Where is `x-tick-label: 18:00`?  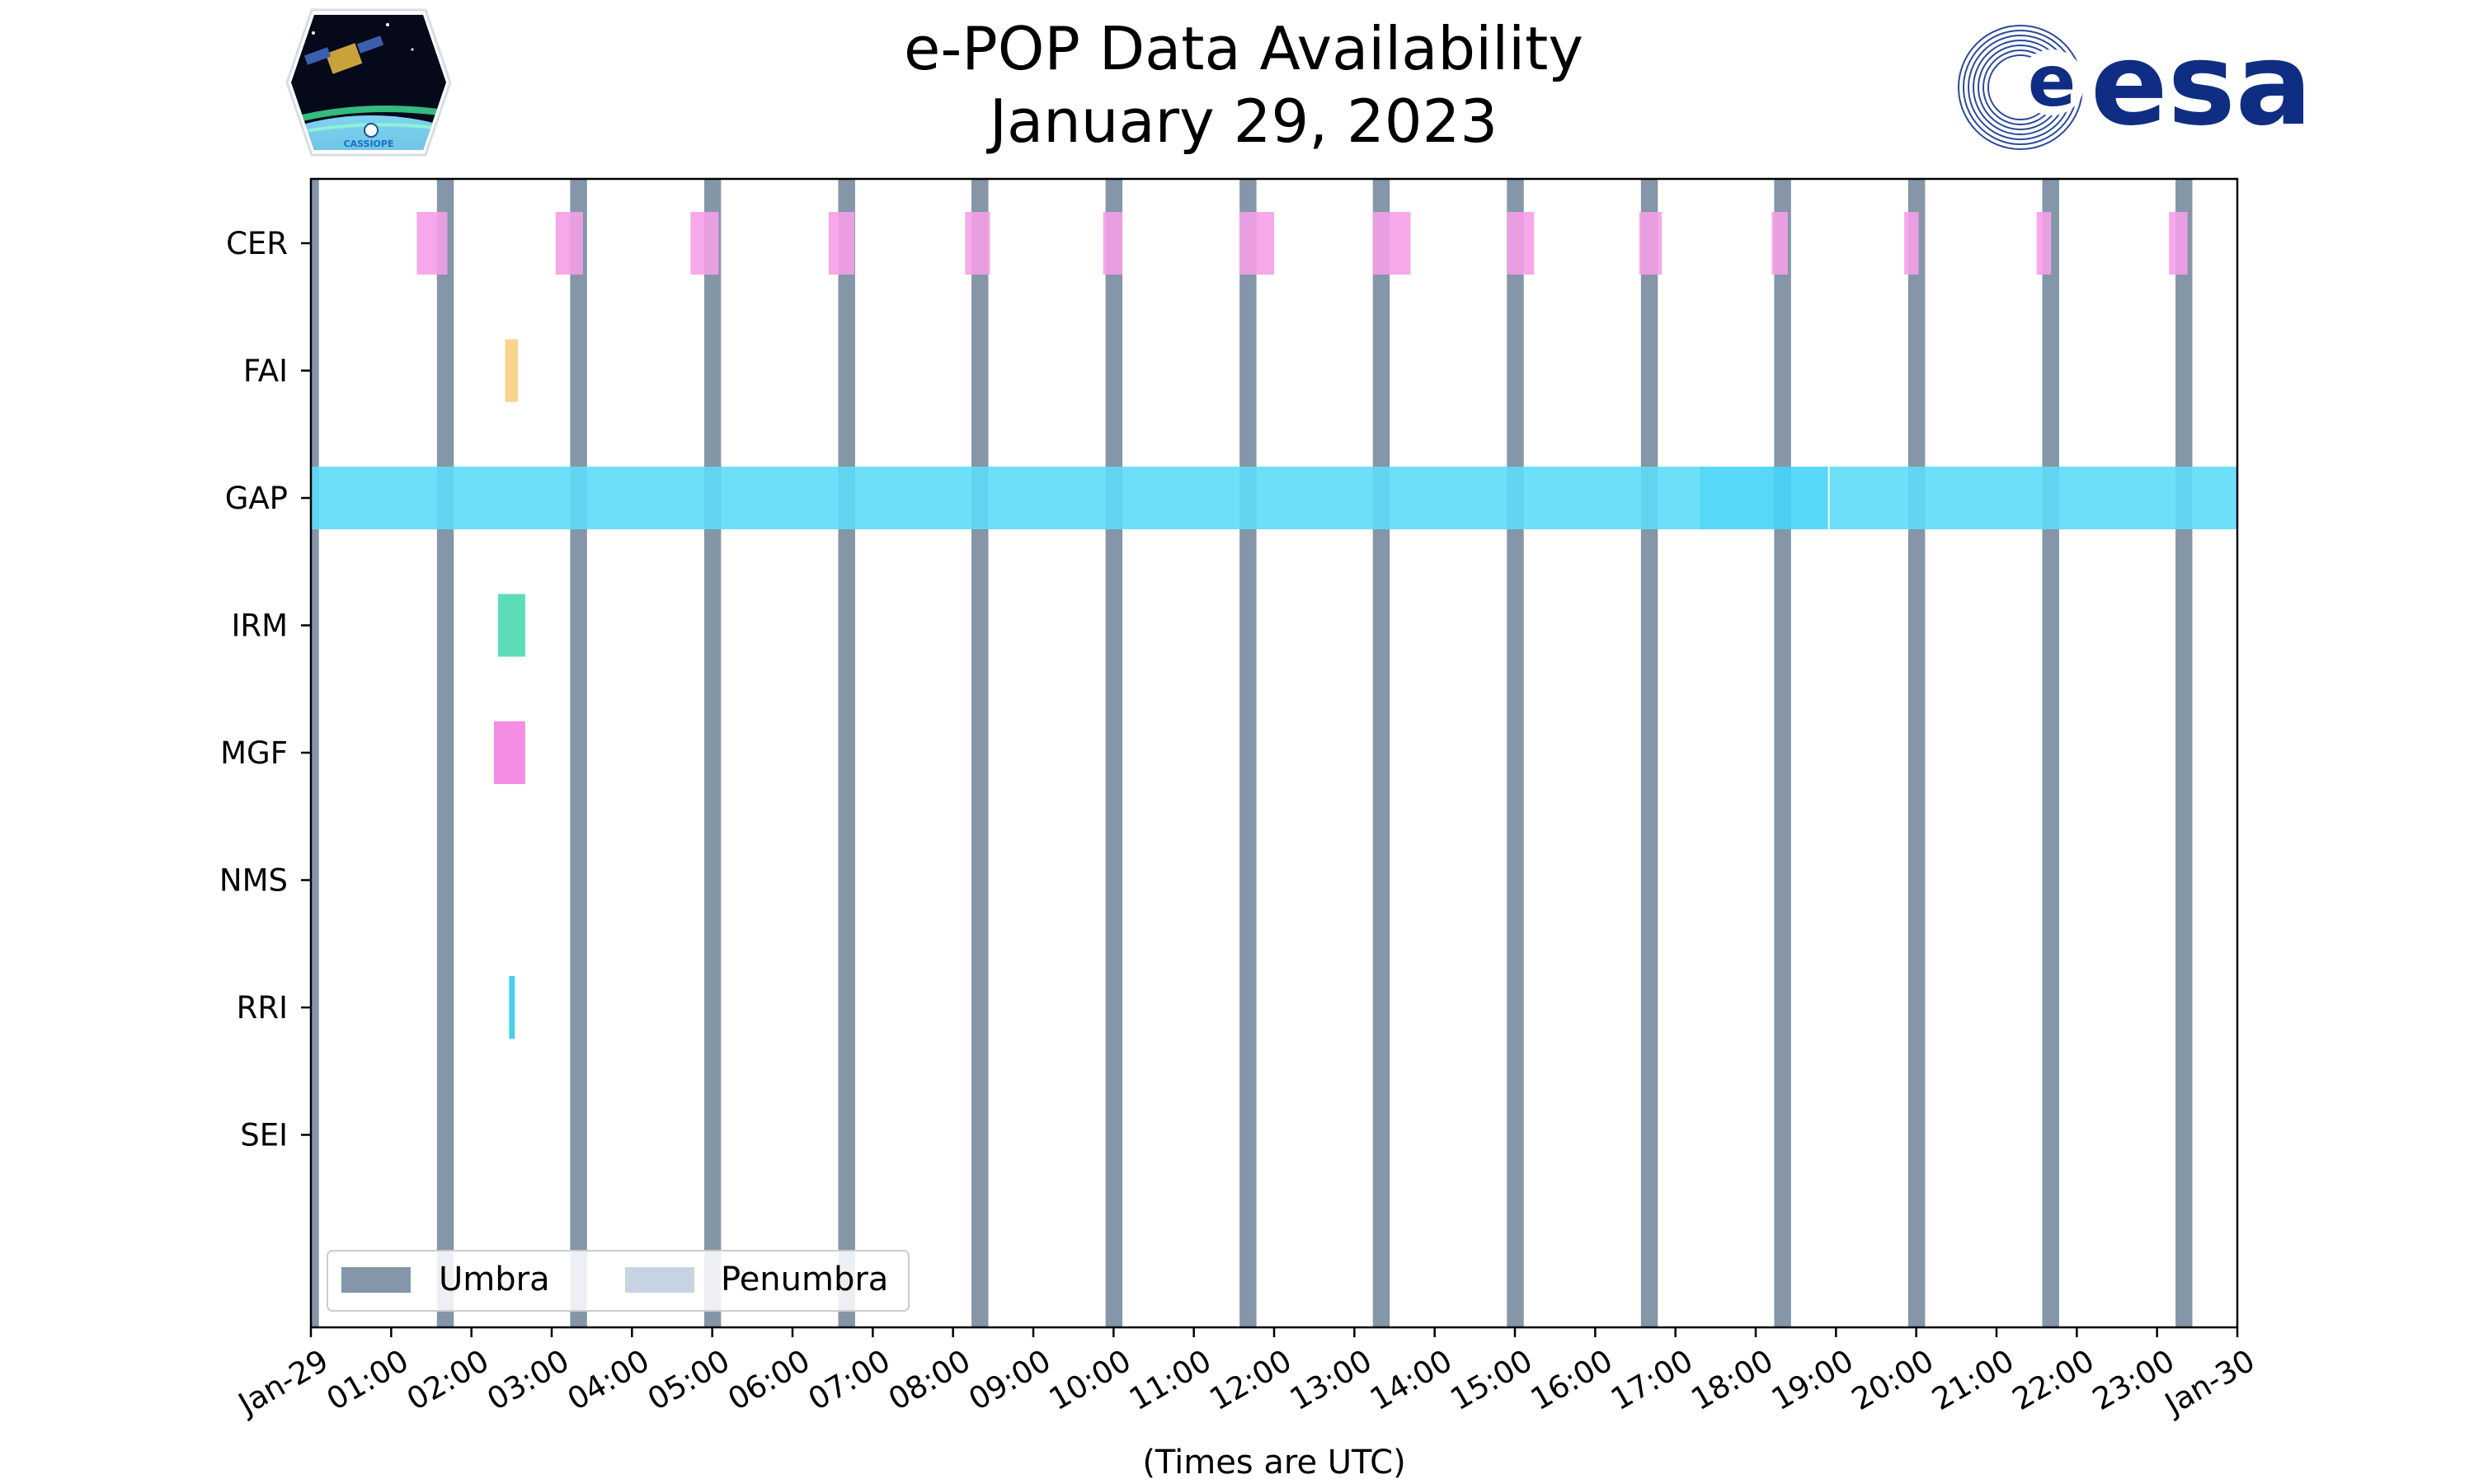
x-tick-label: 18:00 is located at coordinates (1733, 1380).